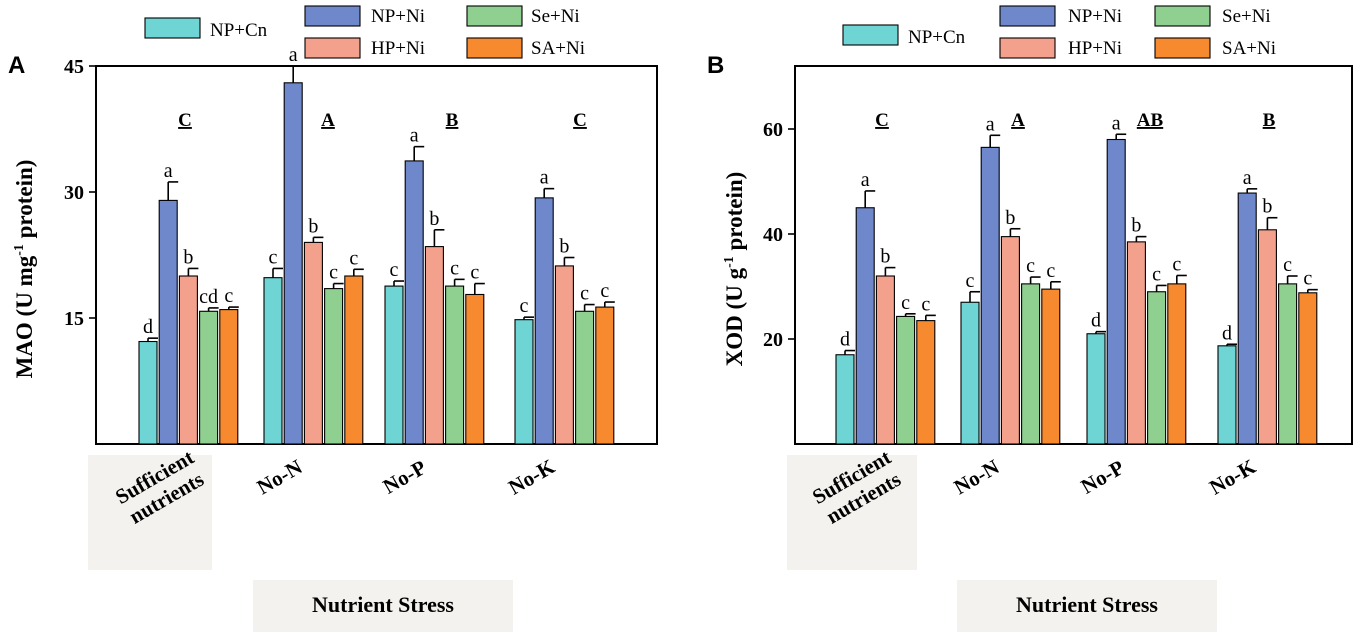 This screenshot has width=1361, height=633. What do you see at coordinates (715, 65) in the screenshot?
I see `panel-tag: B` at bounding box center [715, 65].